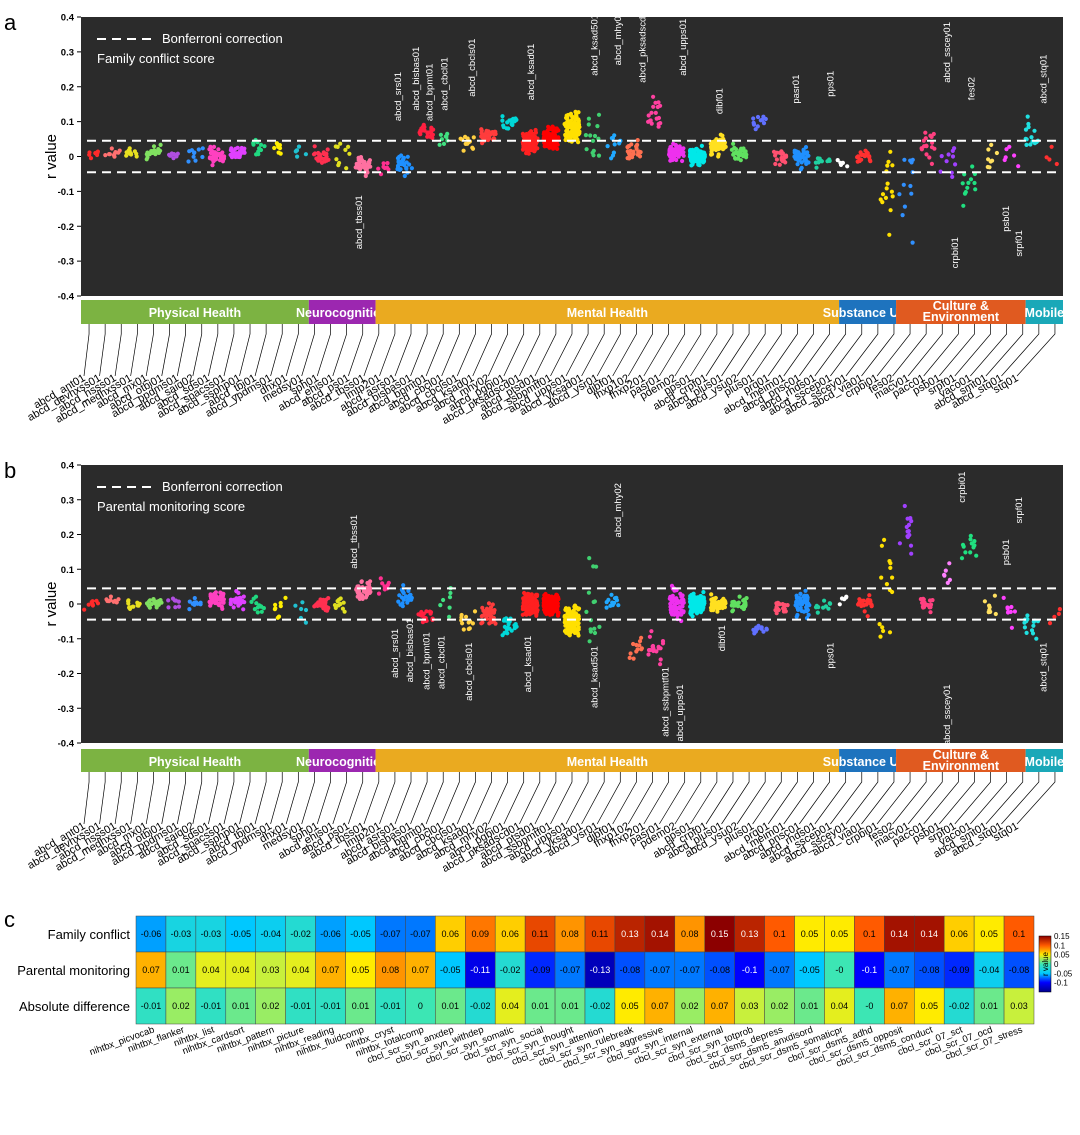  I want to click on y-axis-title: r value, so click(51, 603).